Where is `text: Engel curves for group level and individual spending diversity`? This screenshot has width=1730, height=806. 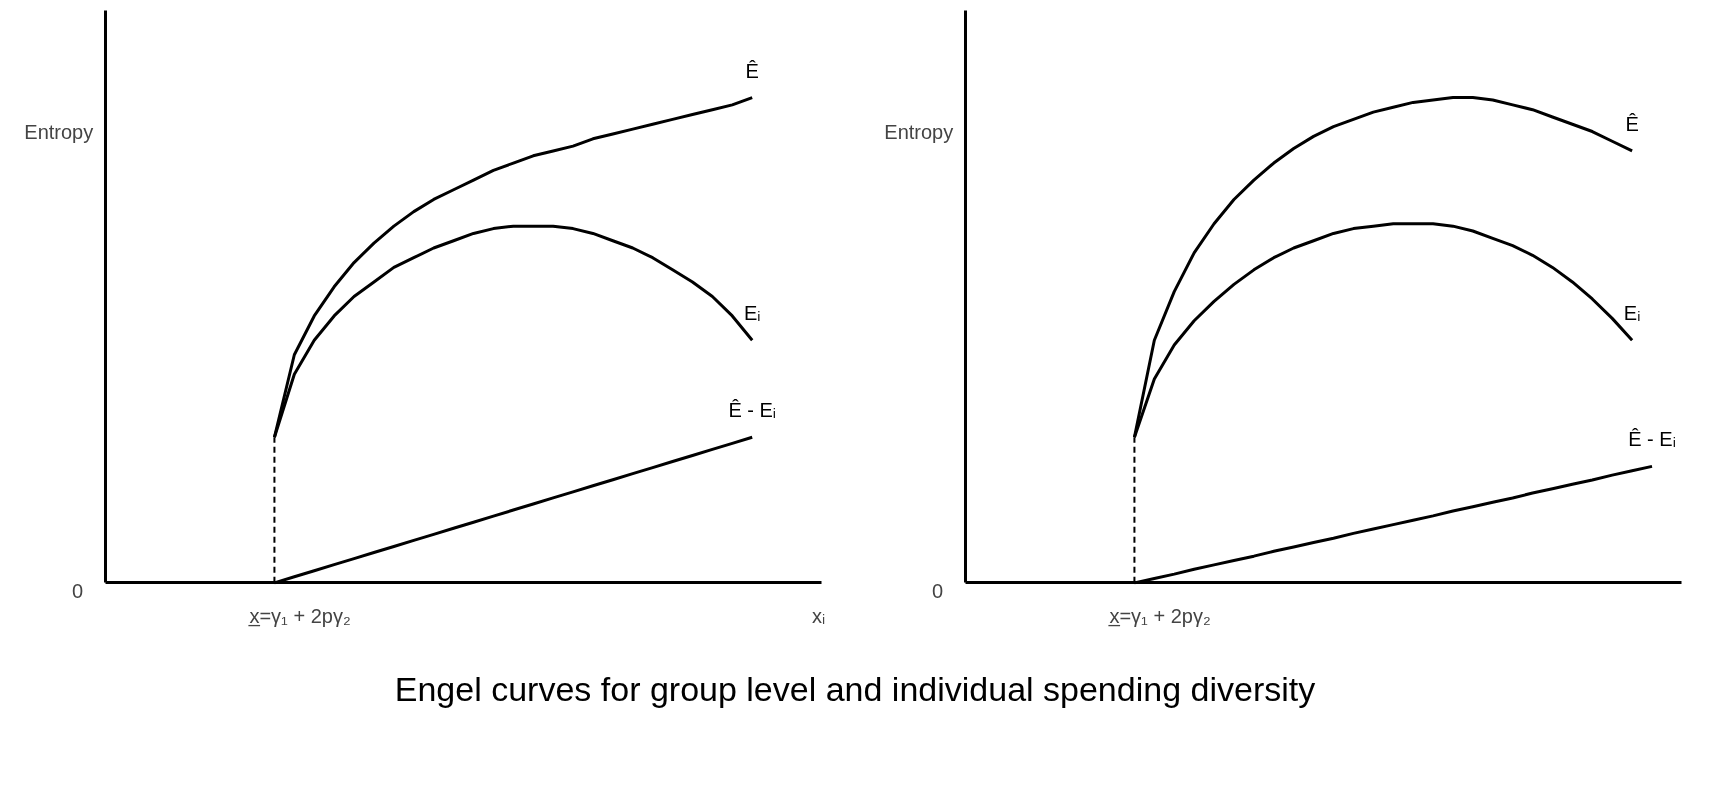
text: Engel curves for group level and individual spending diversity is located at coordinates (855, 689).